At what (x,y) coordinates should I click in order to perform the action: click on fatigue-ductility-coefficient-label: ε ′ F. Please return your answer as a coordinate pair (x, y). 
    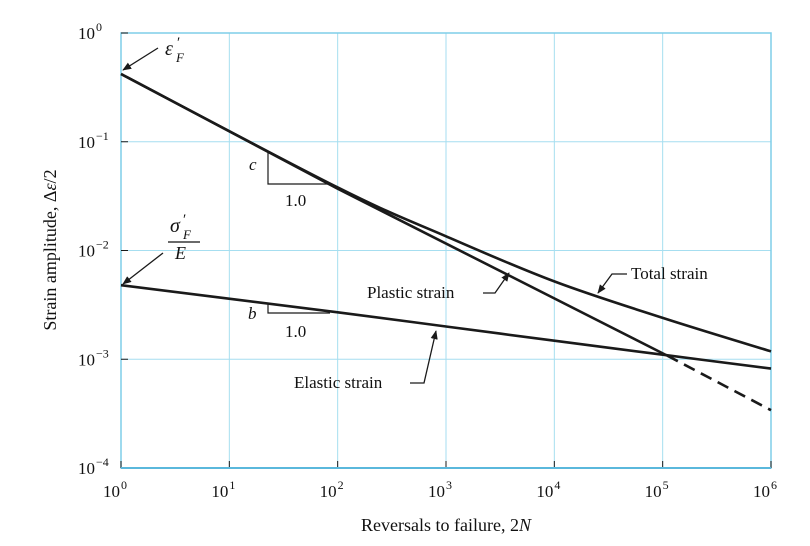
    Looking at the image, I should click on (175, 50).